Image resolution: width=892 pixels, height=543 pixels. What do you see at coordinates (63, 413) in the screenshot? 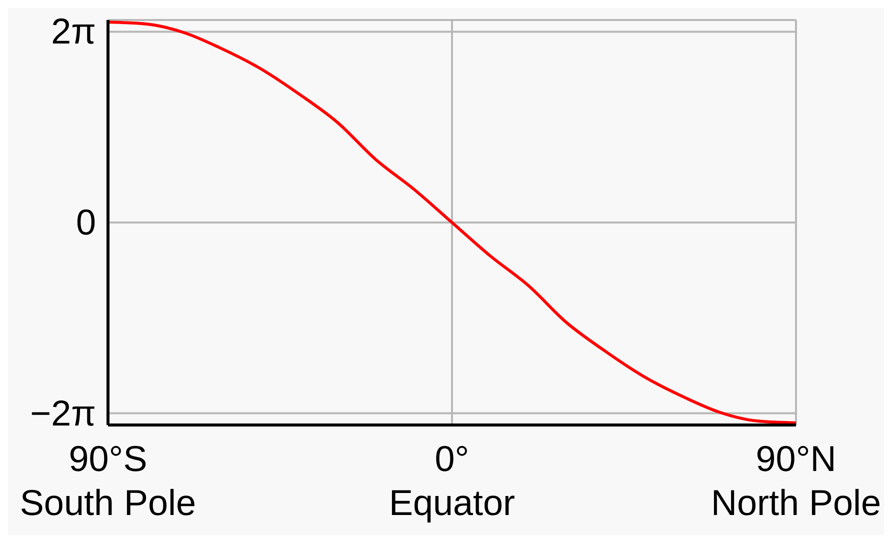
I see `y-tick-label: −2π` at bounding box center [63, 413].